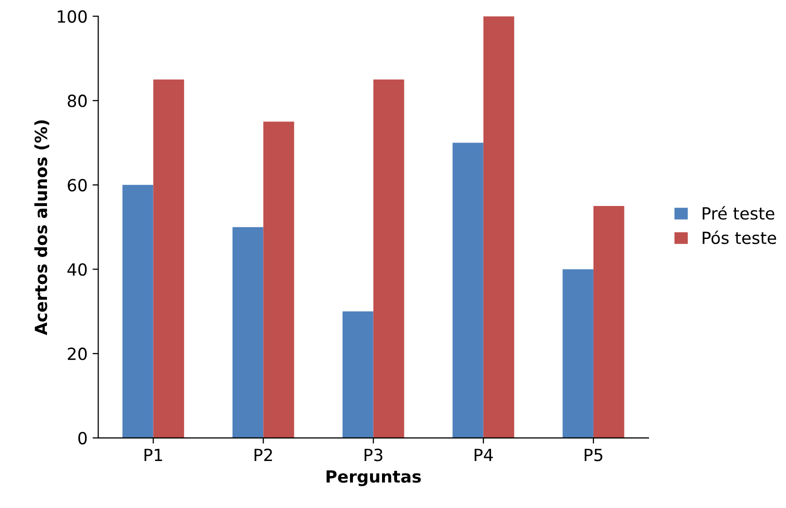 The width and height of the screenshot is (786, 508). I want to click on x-tick-label: P2, so click(263, 454).